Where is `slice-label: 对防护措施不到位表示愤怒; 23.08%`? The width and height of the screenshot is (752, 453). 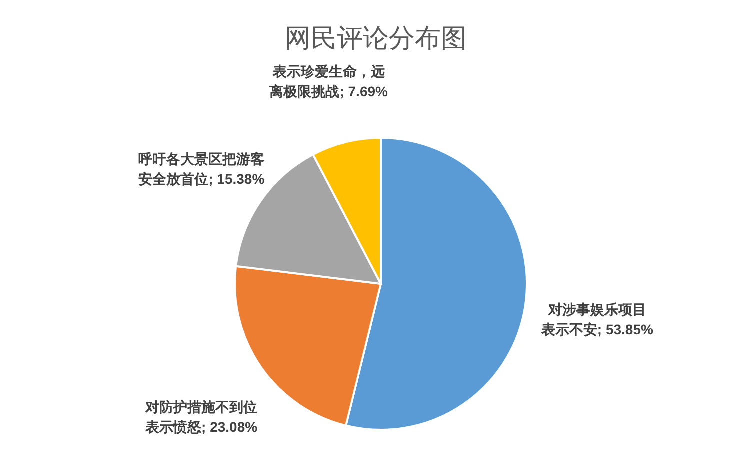 slice-label: 对防护措施不到位表示愤怒; 23.08% is located at coordinates (201, 416).